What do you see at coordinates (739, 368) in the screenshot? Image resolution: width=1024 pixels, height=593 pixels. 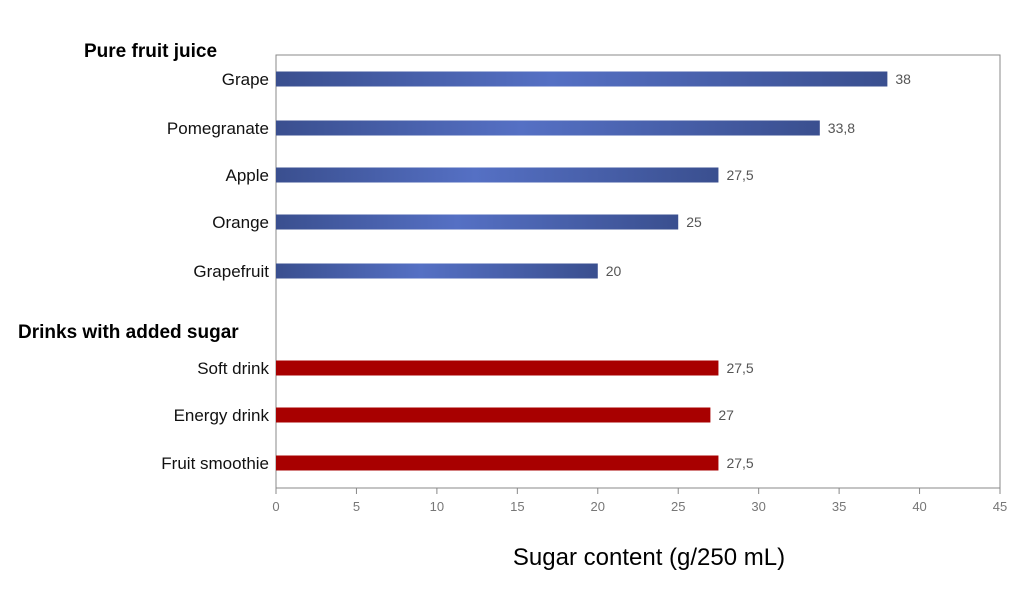 I see `value-label-soft-drink: 27,5` at bounding box center [739, 368].